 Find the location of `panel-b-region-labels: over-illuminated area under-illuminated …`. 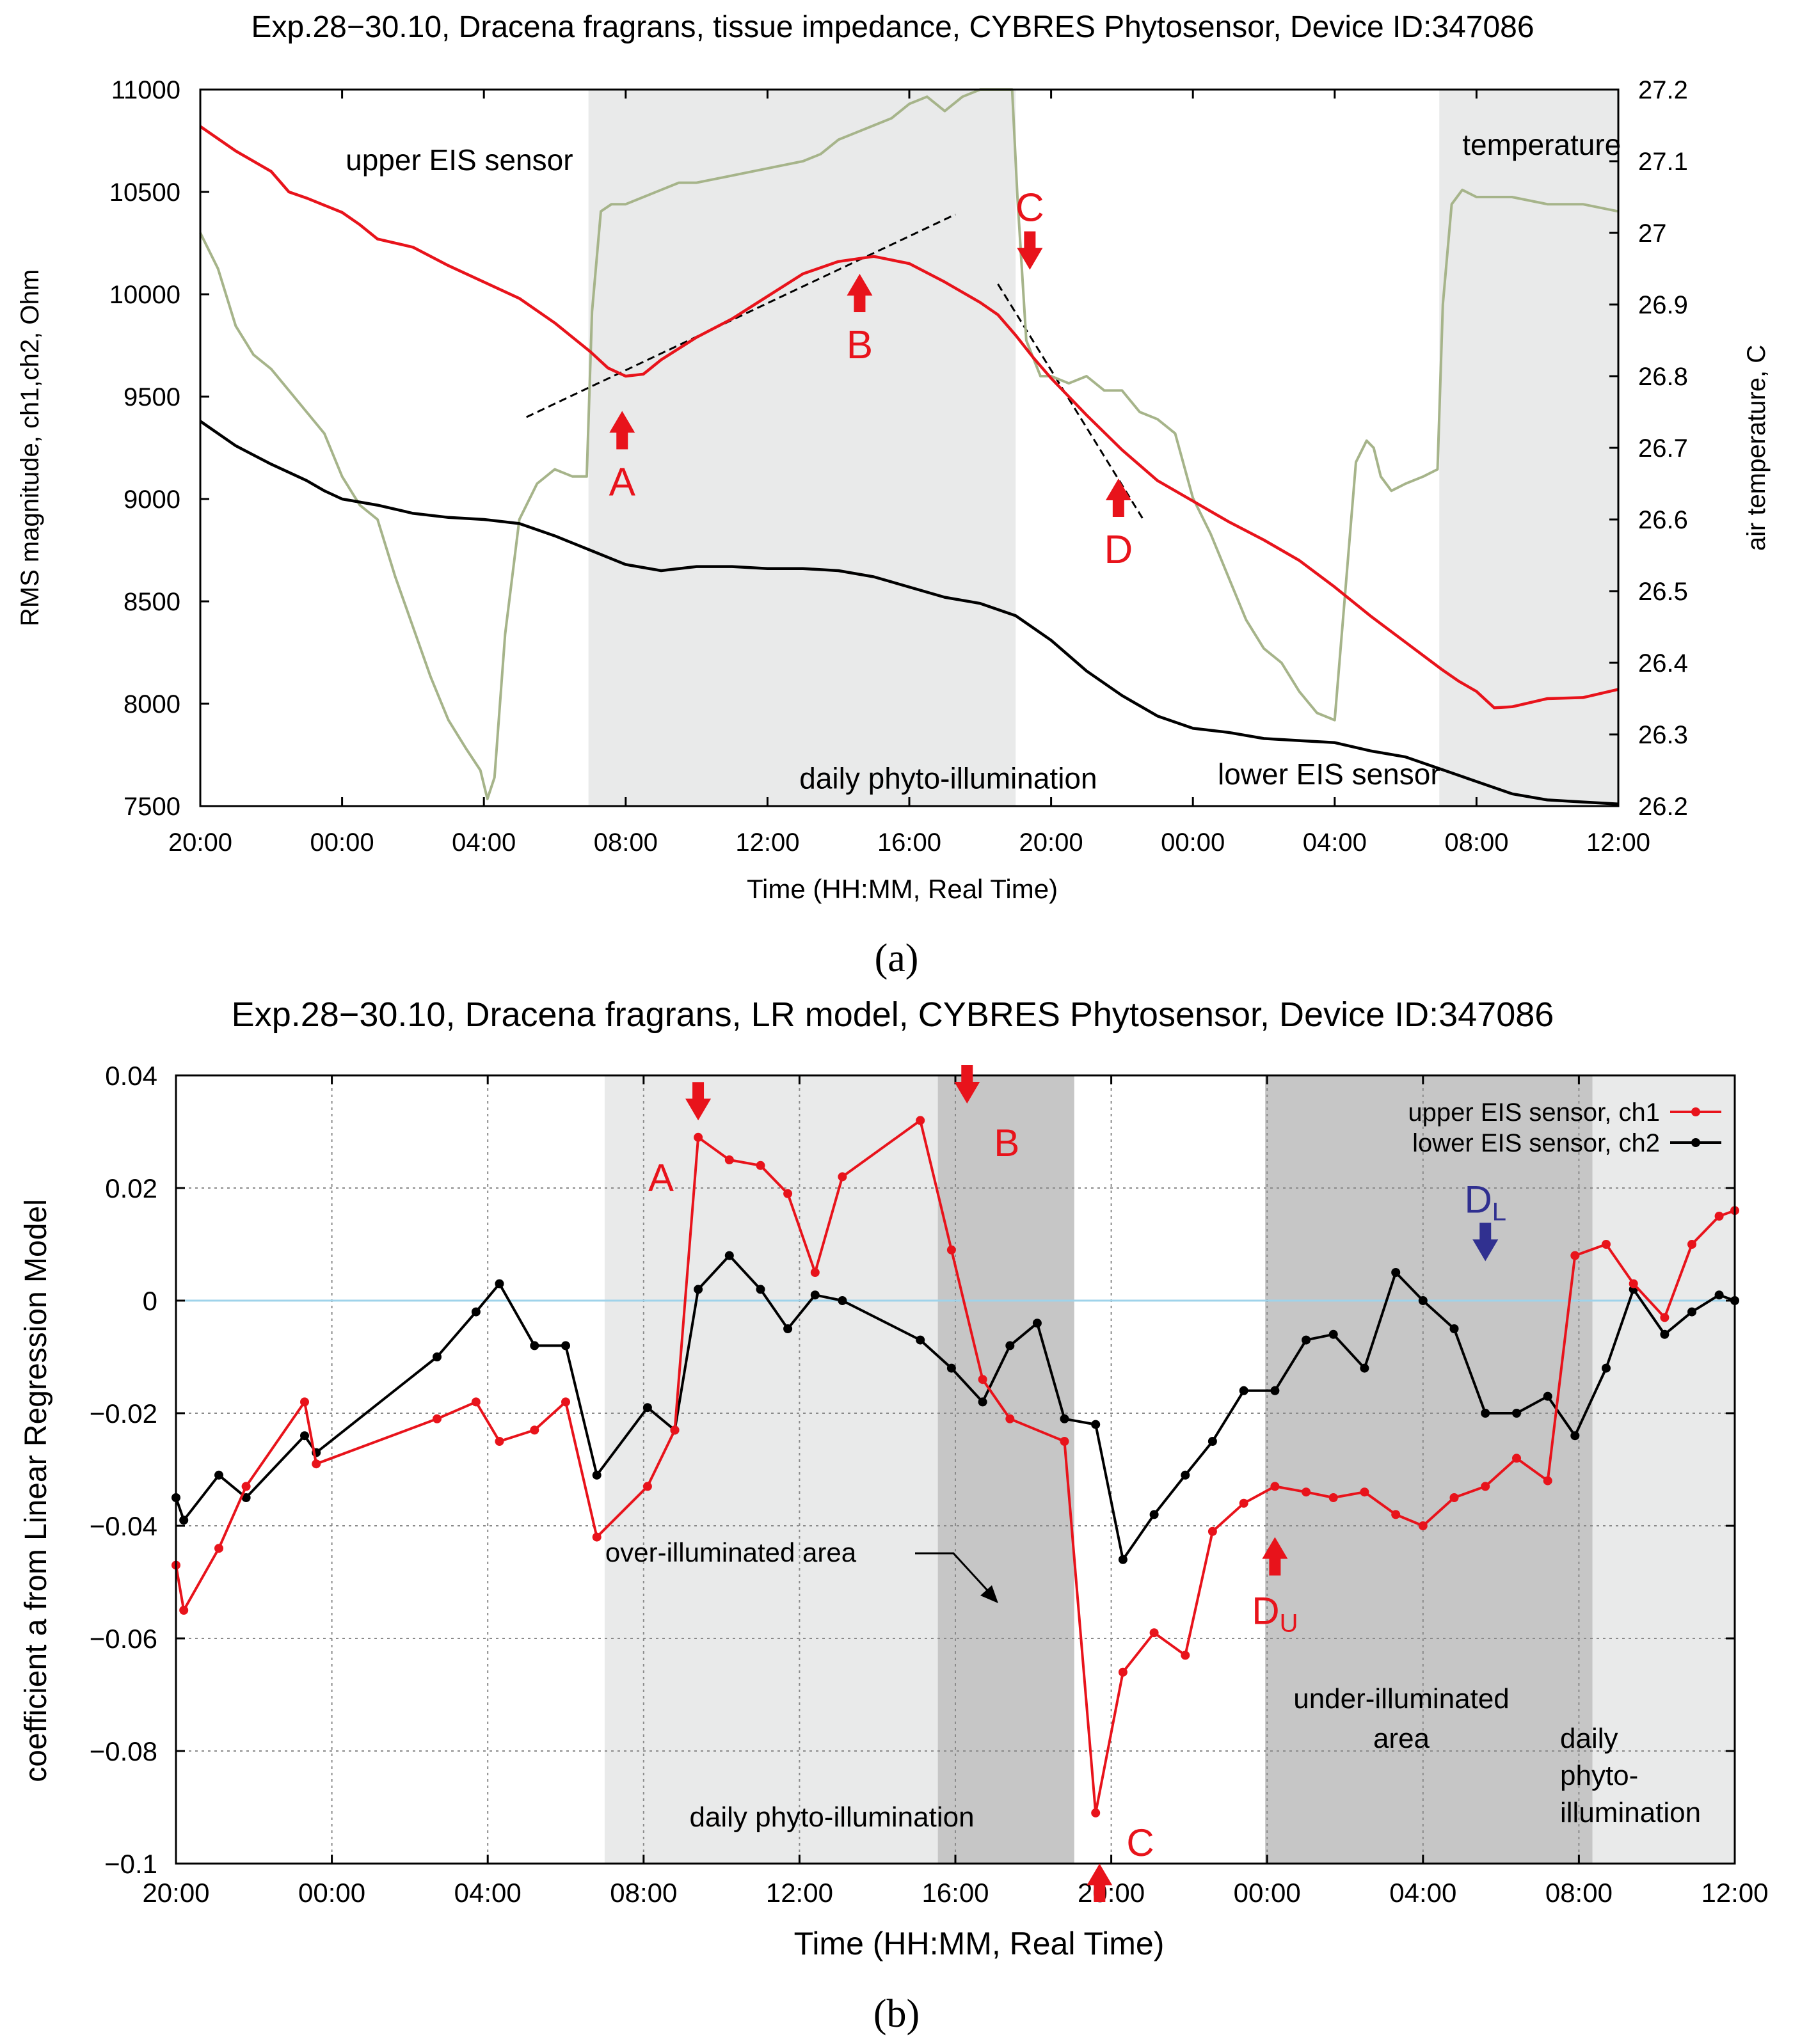

panel-b-region-labels: over-illuminated area under-illuminated … is located at coordinates (1153, 1685).